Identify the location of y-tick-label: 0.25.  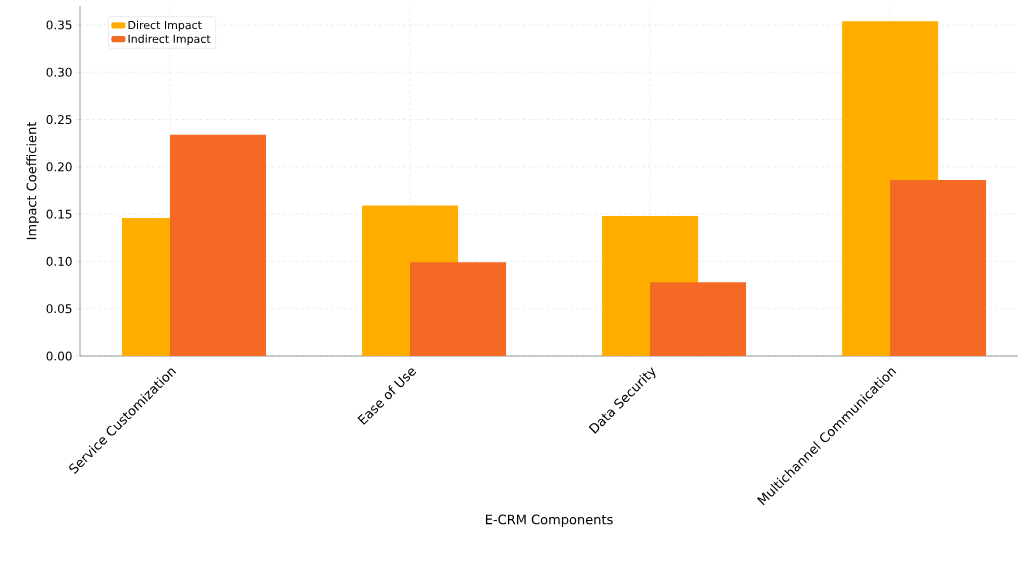
(59, 119).